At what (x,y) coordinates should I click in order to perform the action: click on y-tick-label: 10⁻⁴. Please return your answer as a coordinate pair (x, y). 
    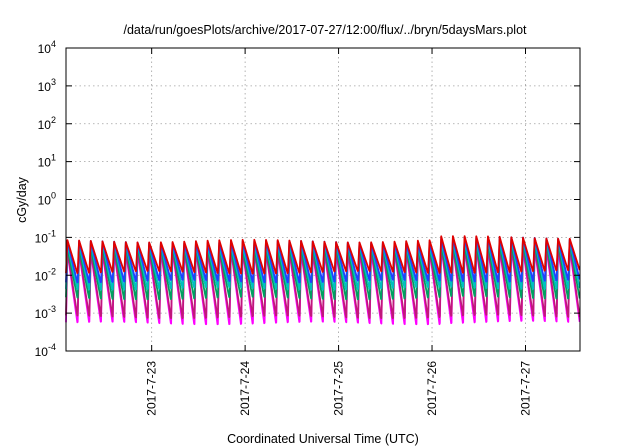
    Looking at the image, I should click on (45, 350).